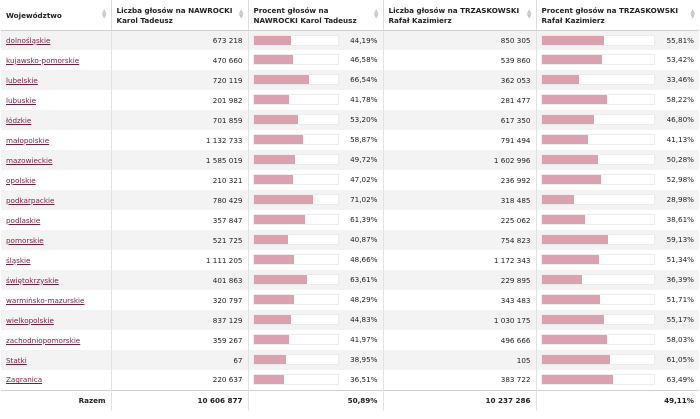 Image resolution: width=700 pixels, height=419 pixels. Describe the element at coordinates (180, 260) in the screenshot. I see `votes-nawrocki: 1 111 205` at that location.